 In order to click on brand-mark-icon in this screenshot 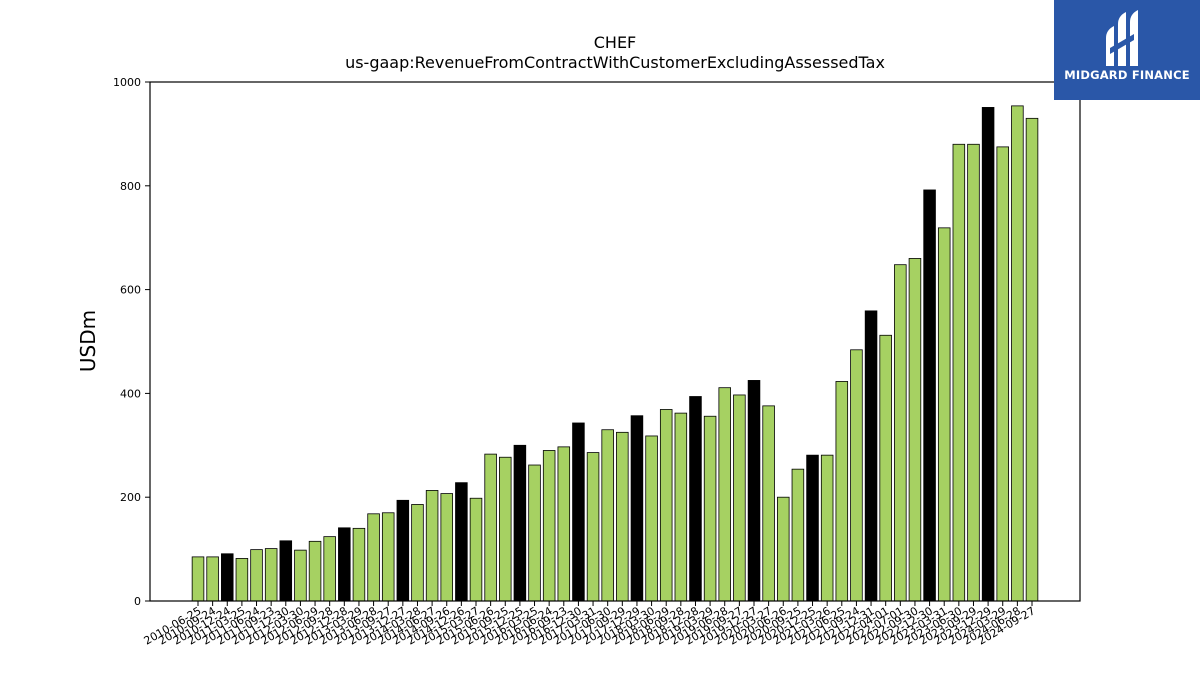, I will do `click(1122, 38)`.